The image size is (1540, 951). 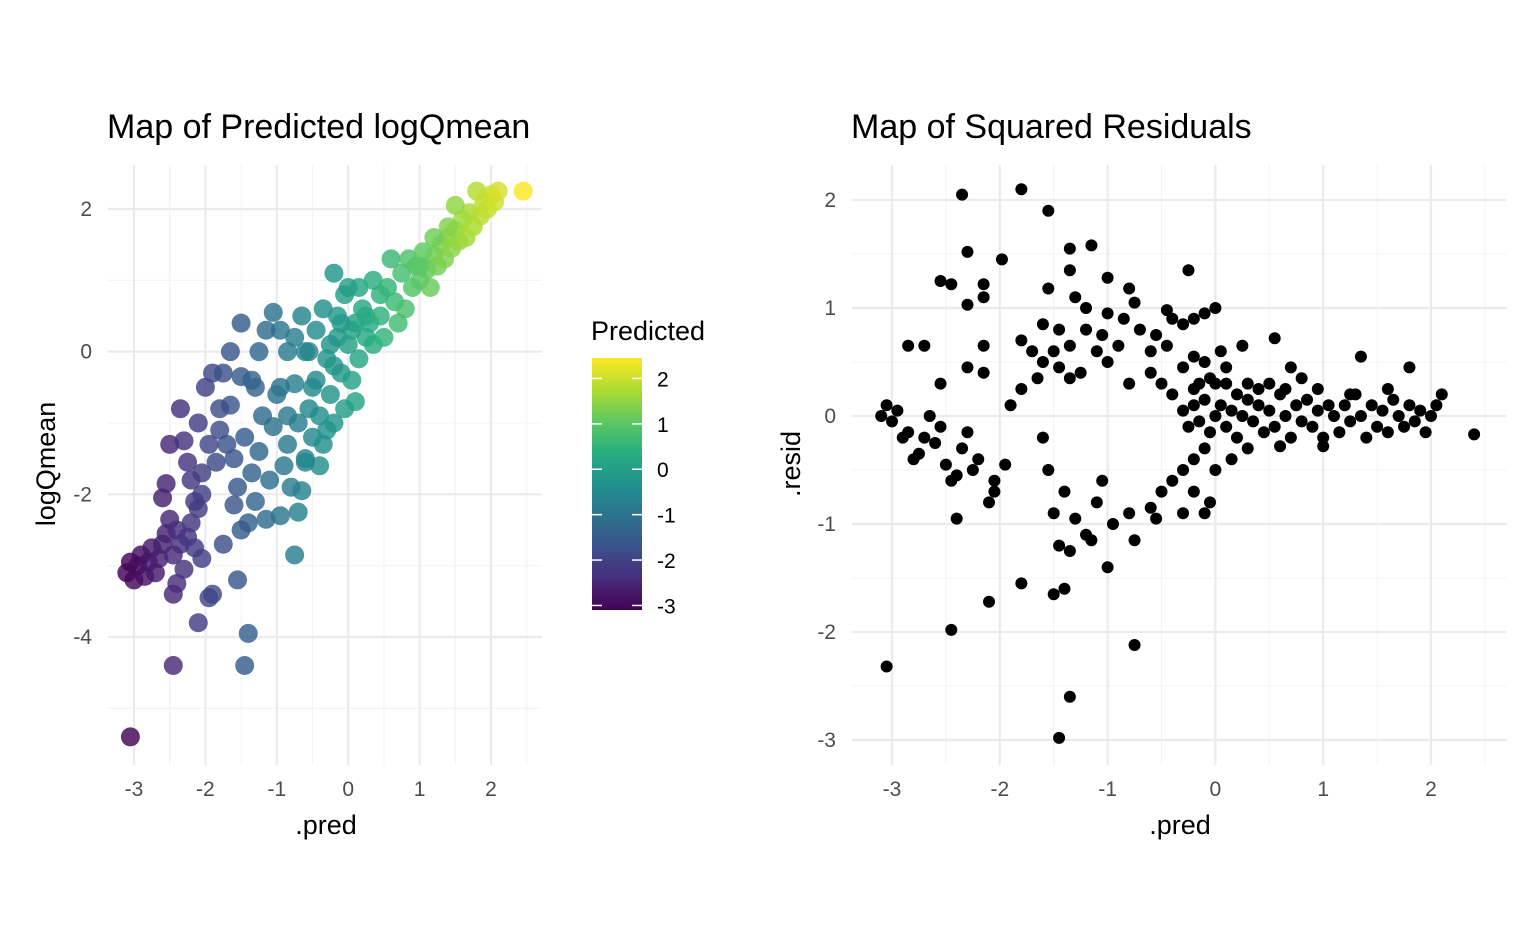 I want to click on x-tick-label: 1, so click(x=1323, y=789).